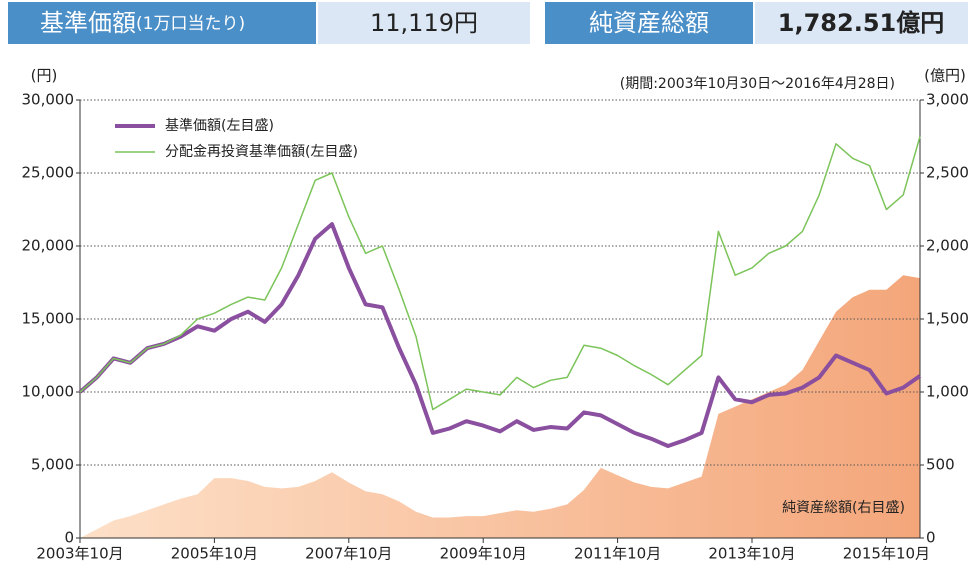 The height and width of the screenshot is (569, 968). What do you see at coordinates (48, 392) in the screenshot?
I see `y-tick-label: 10,000` at bounding box center [48, 392].